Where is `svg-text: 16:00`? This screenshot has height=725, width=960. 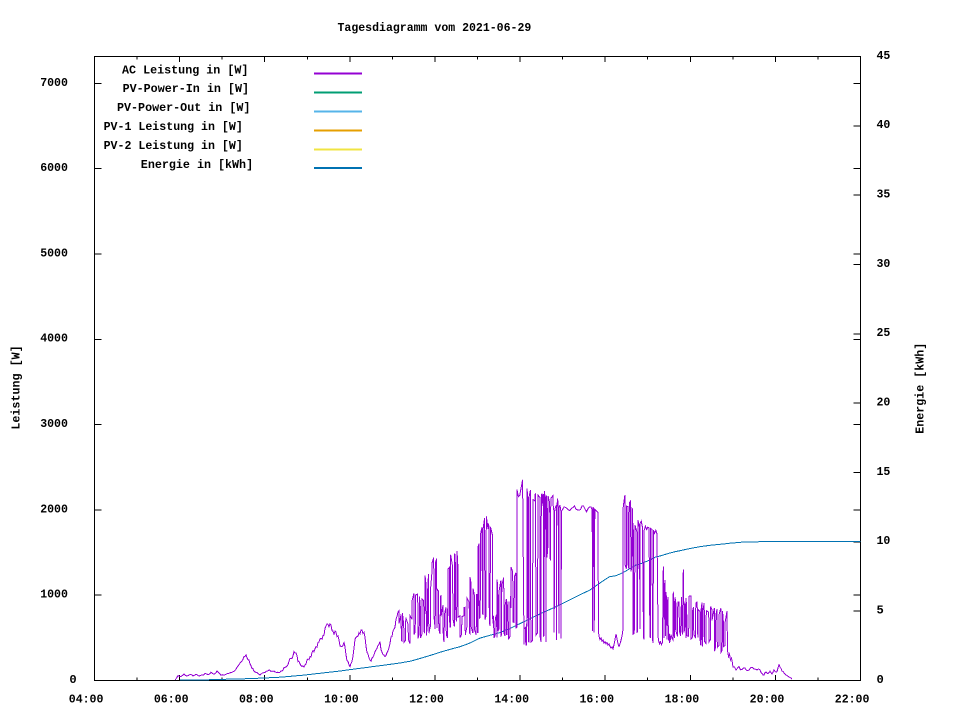 svg-text: 16:00 is located at coordinates (596, 700).